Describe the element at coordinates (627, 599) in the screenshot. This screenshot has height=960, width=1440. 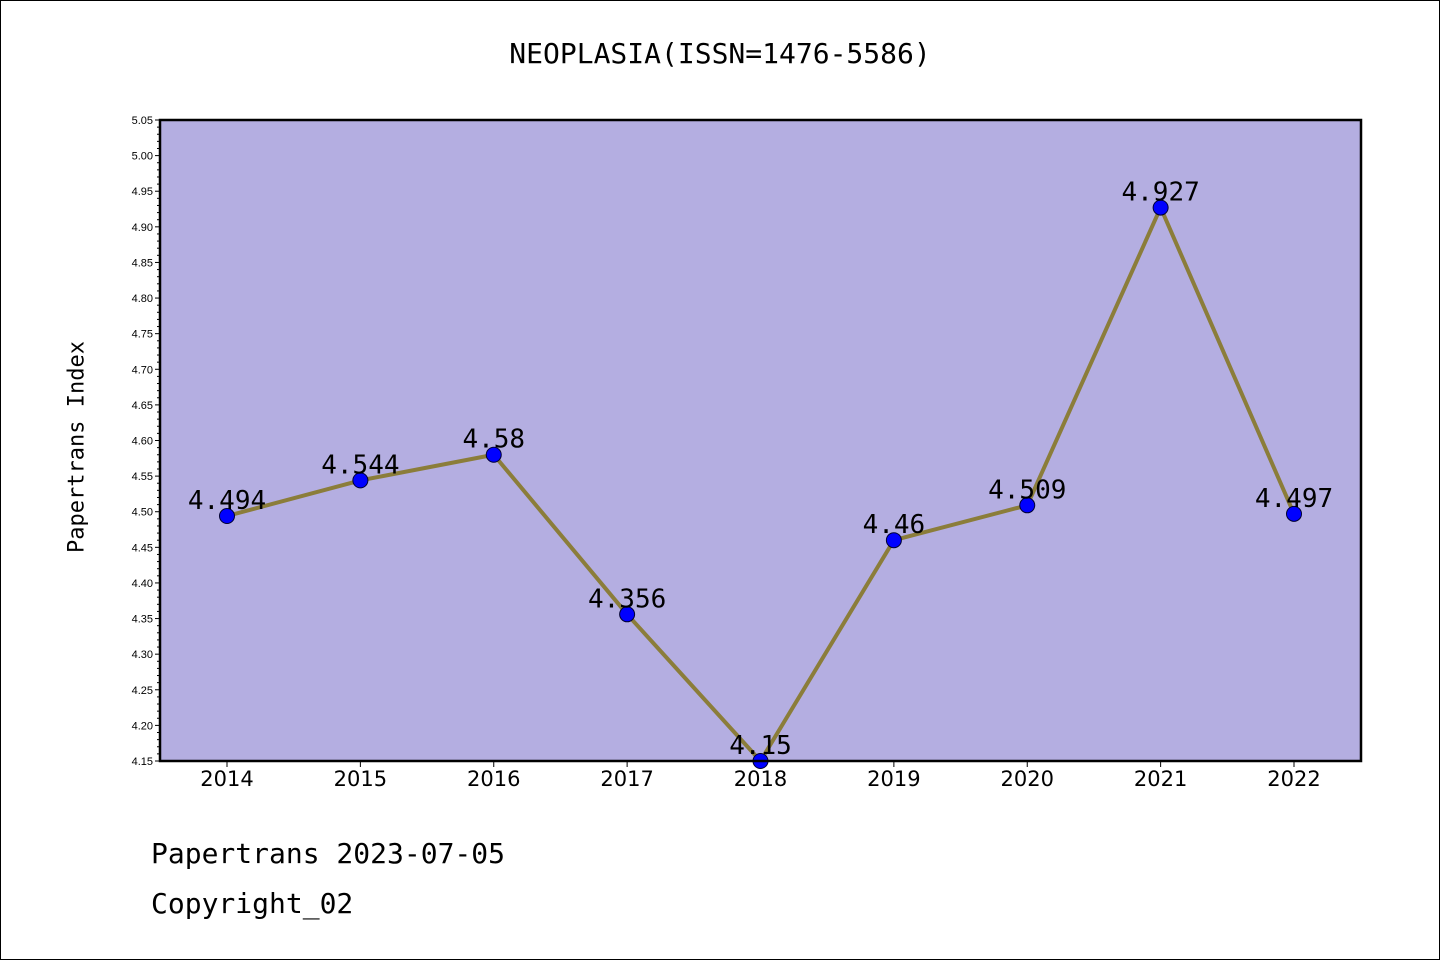
I see `data-label: 4.356` at that location.